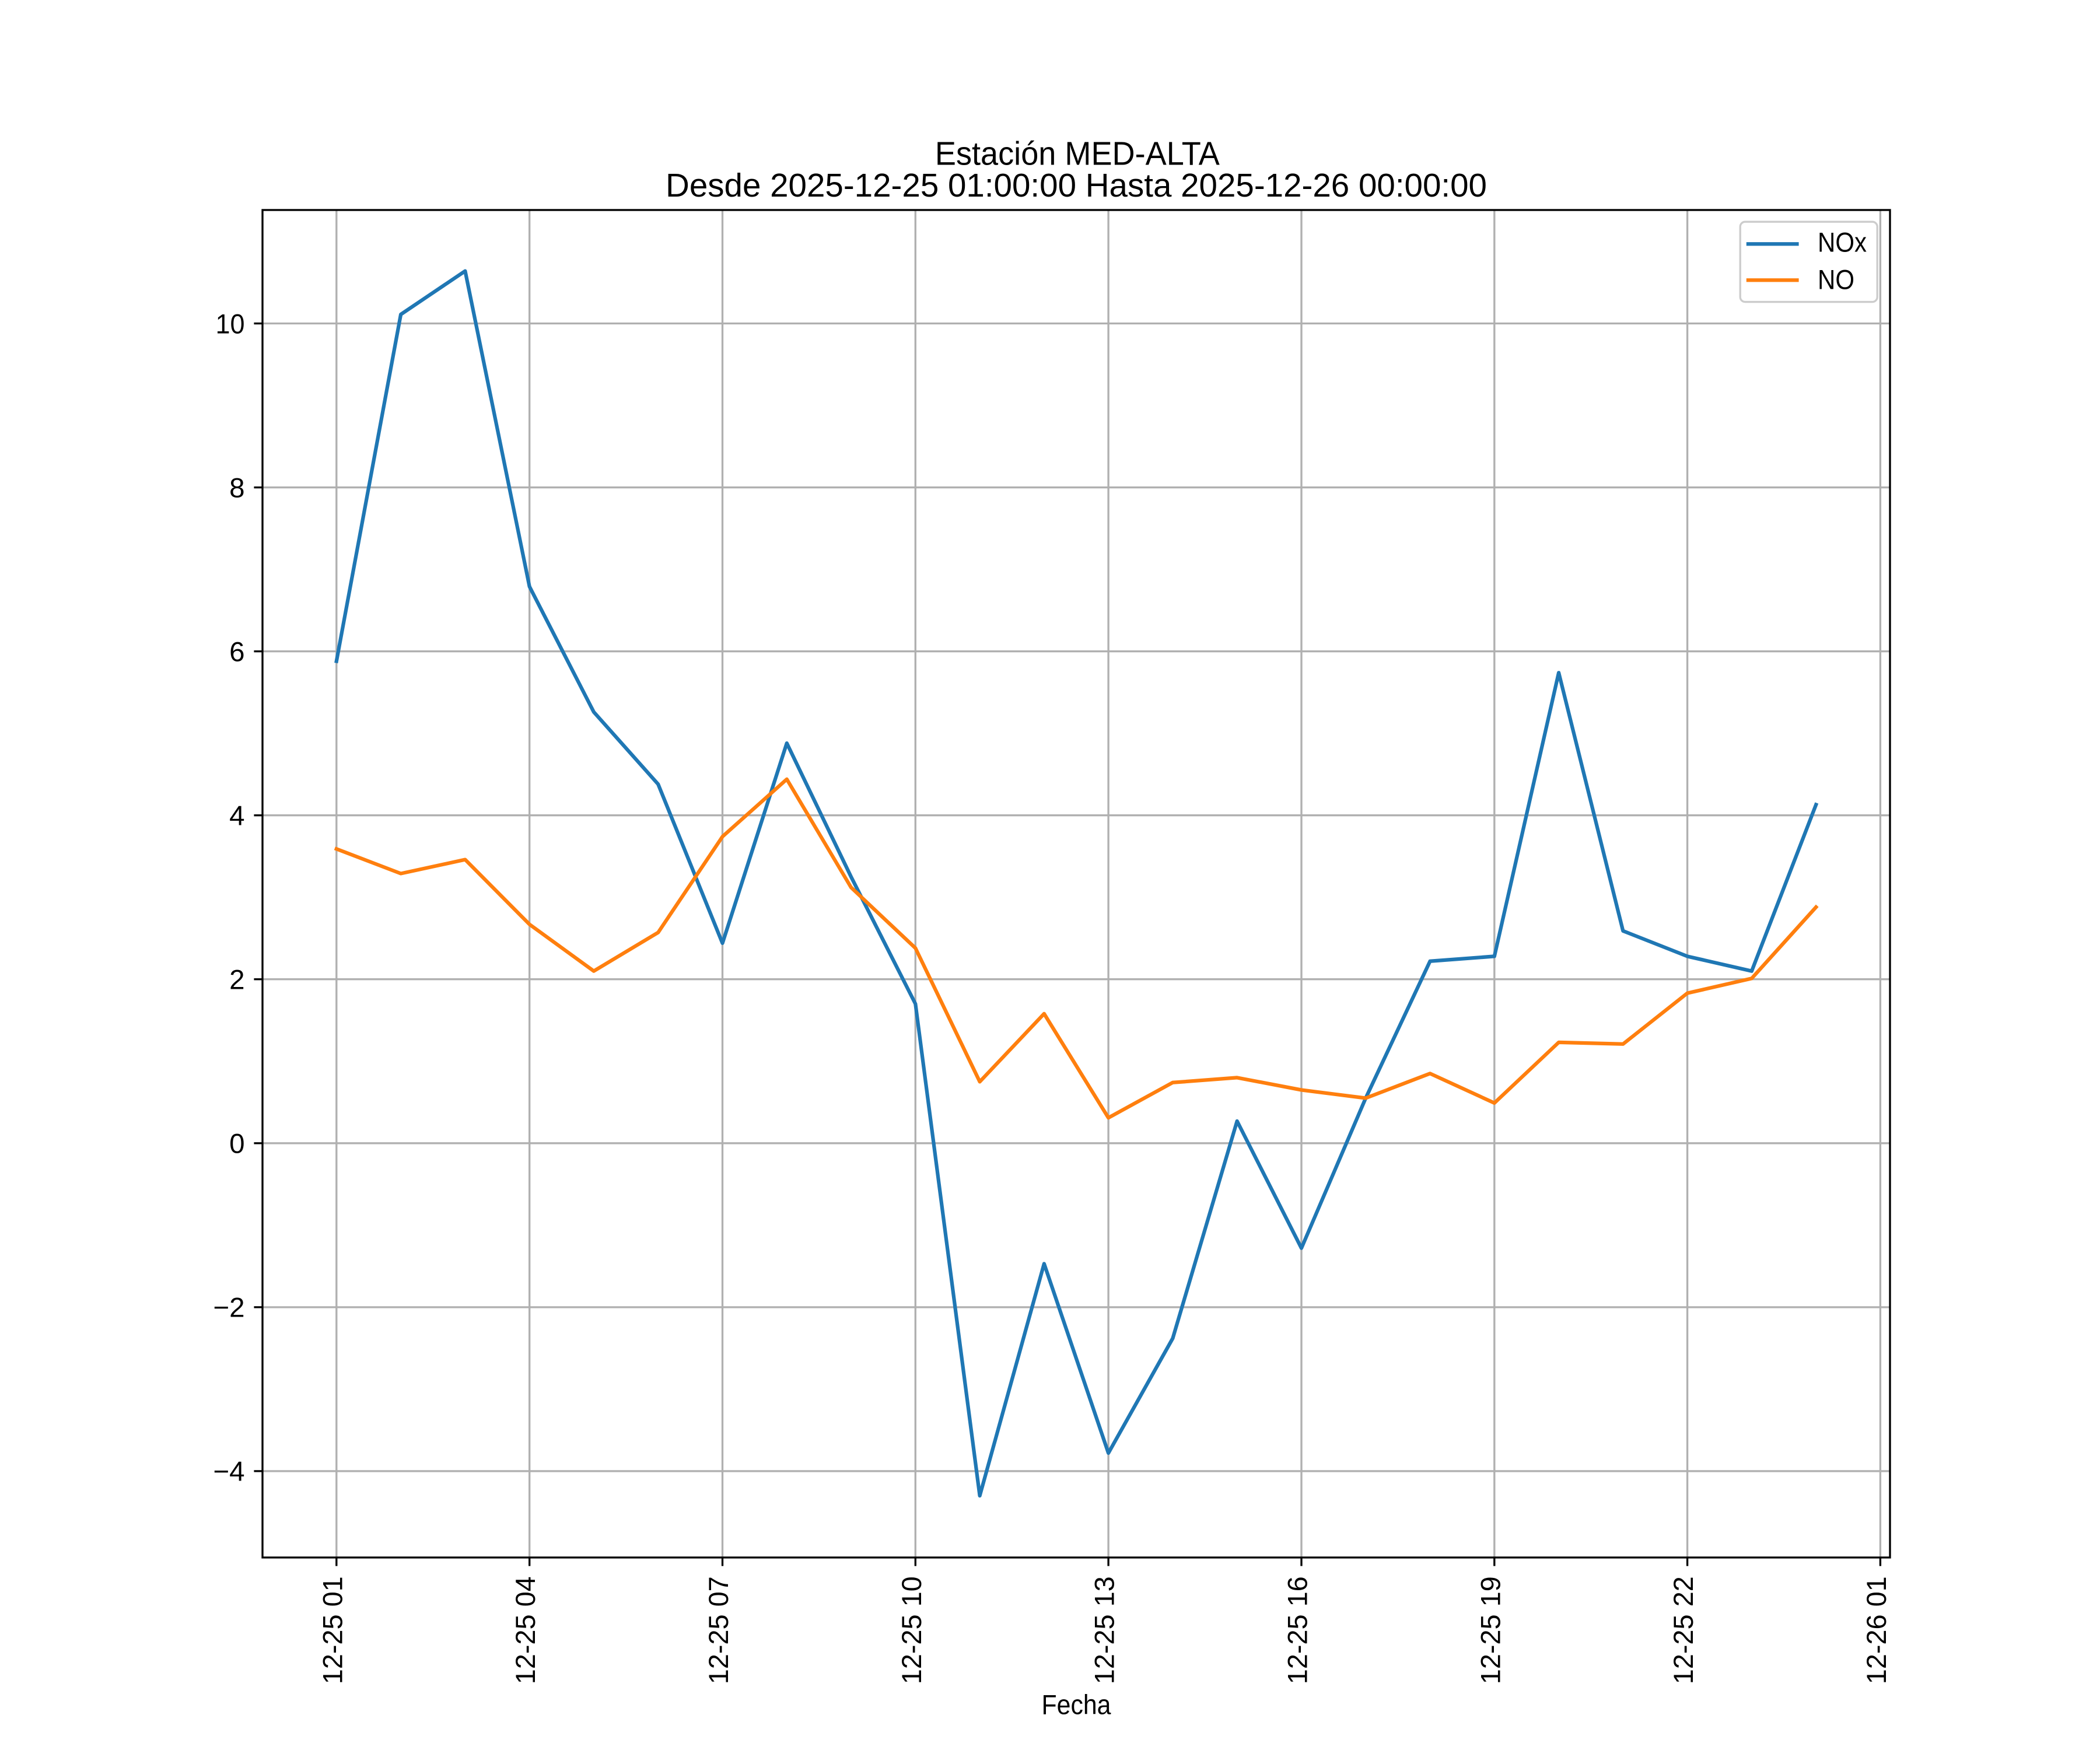  What do you see at coordinates (525, 1630) in the screenshot?
I see `svg-text: 12-25 04` at bounding box center [525, 1630].